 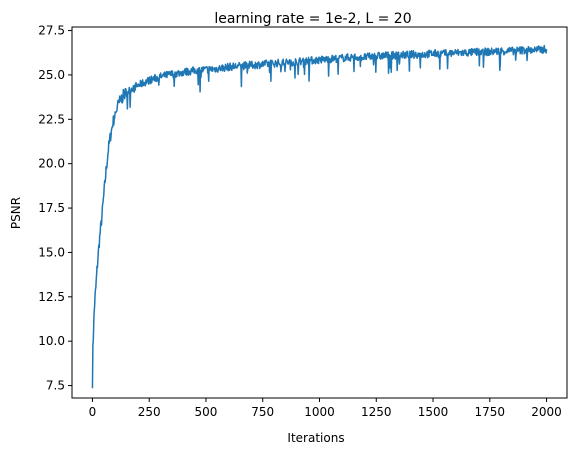 What do you see at coordinates (433, 412) in the screenshot?
I see `x-tick-label: 1500` at bounding box center [433, 412].